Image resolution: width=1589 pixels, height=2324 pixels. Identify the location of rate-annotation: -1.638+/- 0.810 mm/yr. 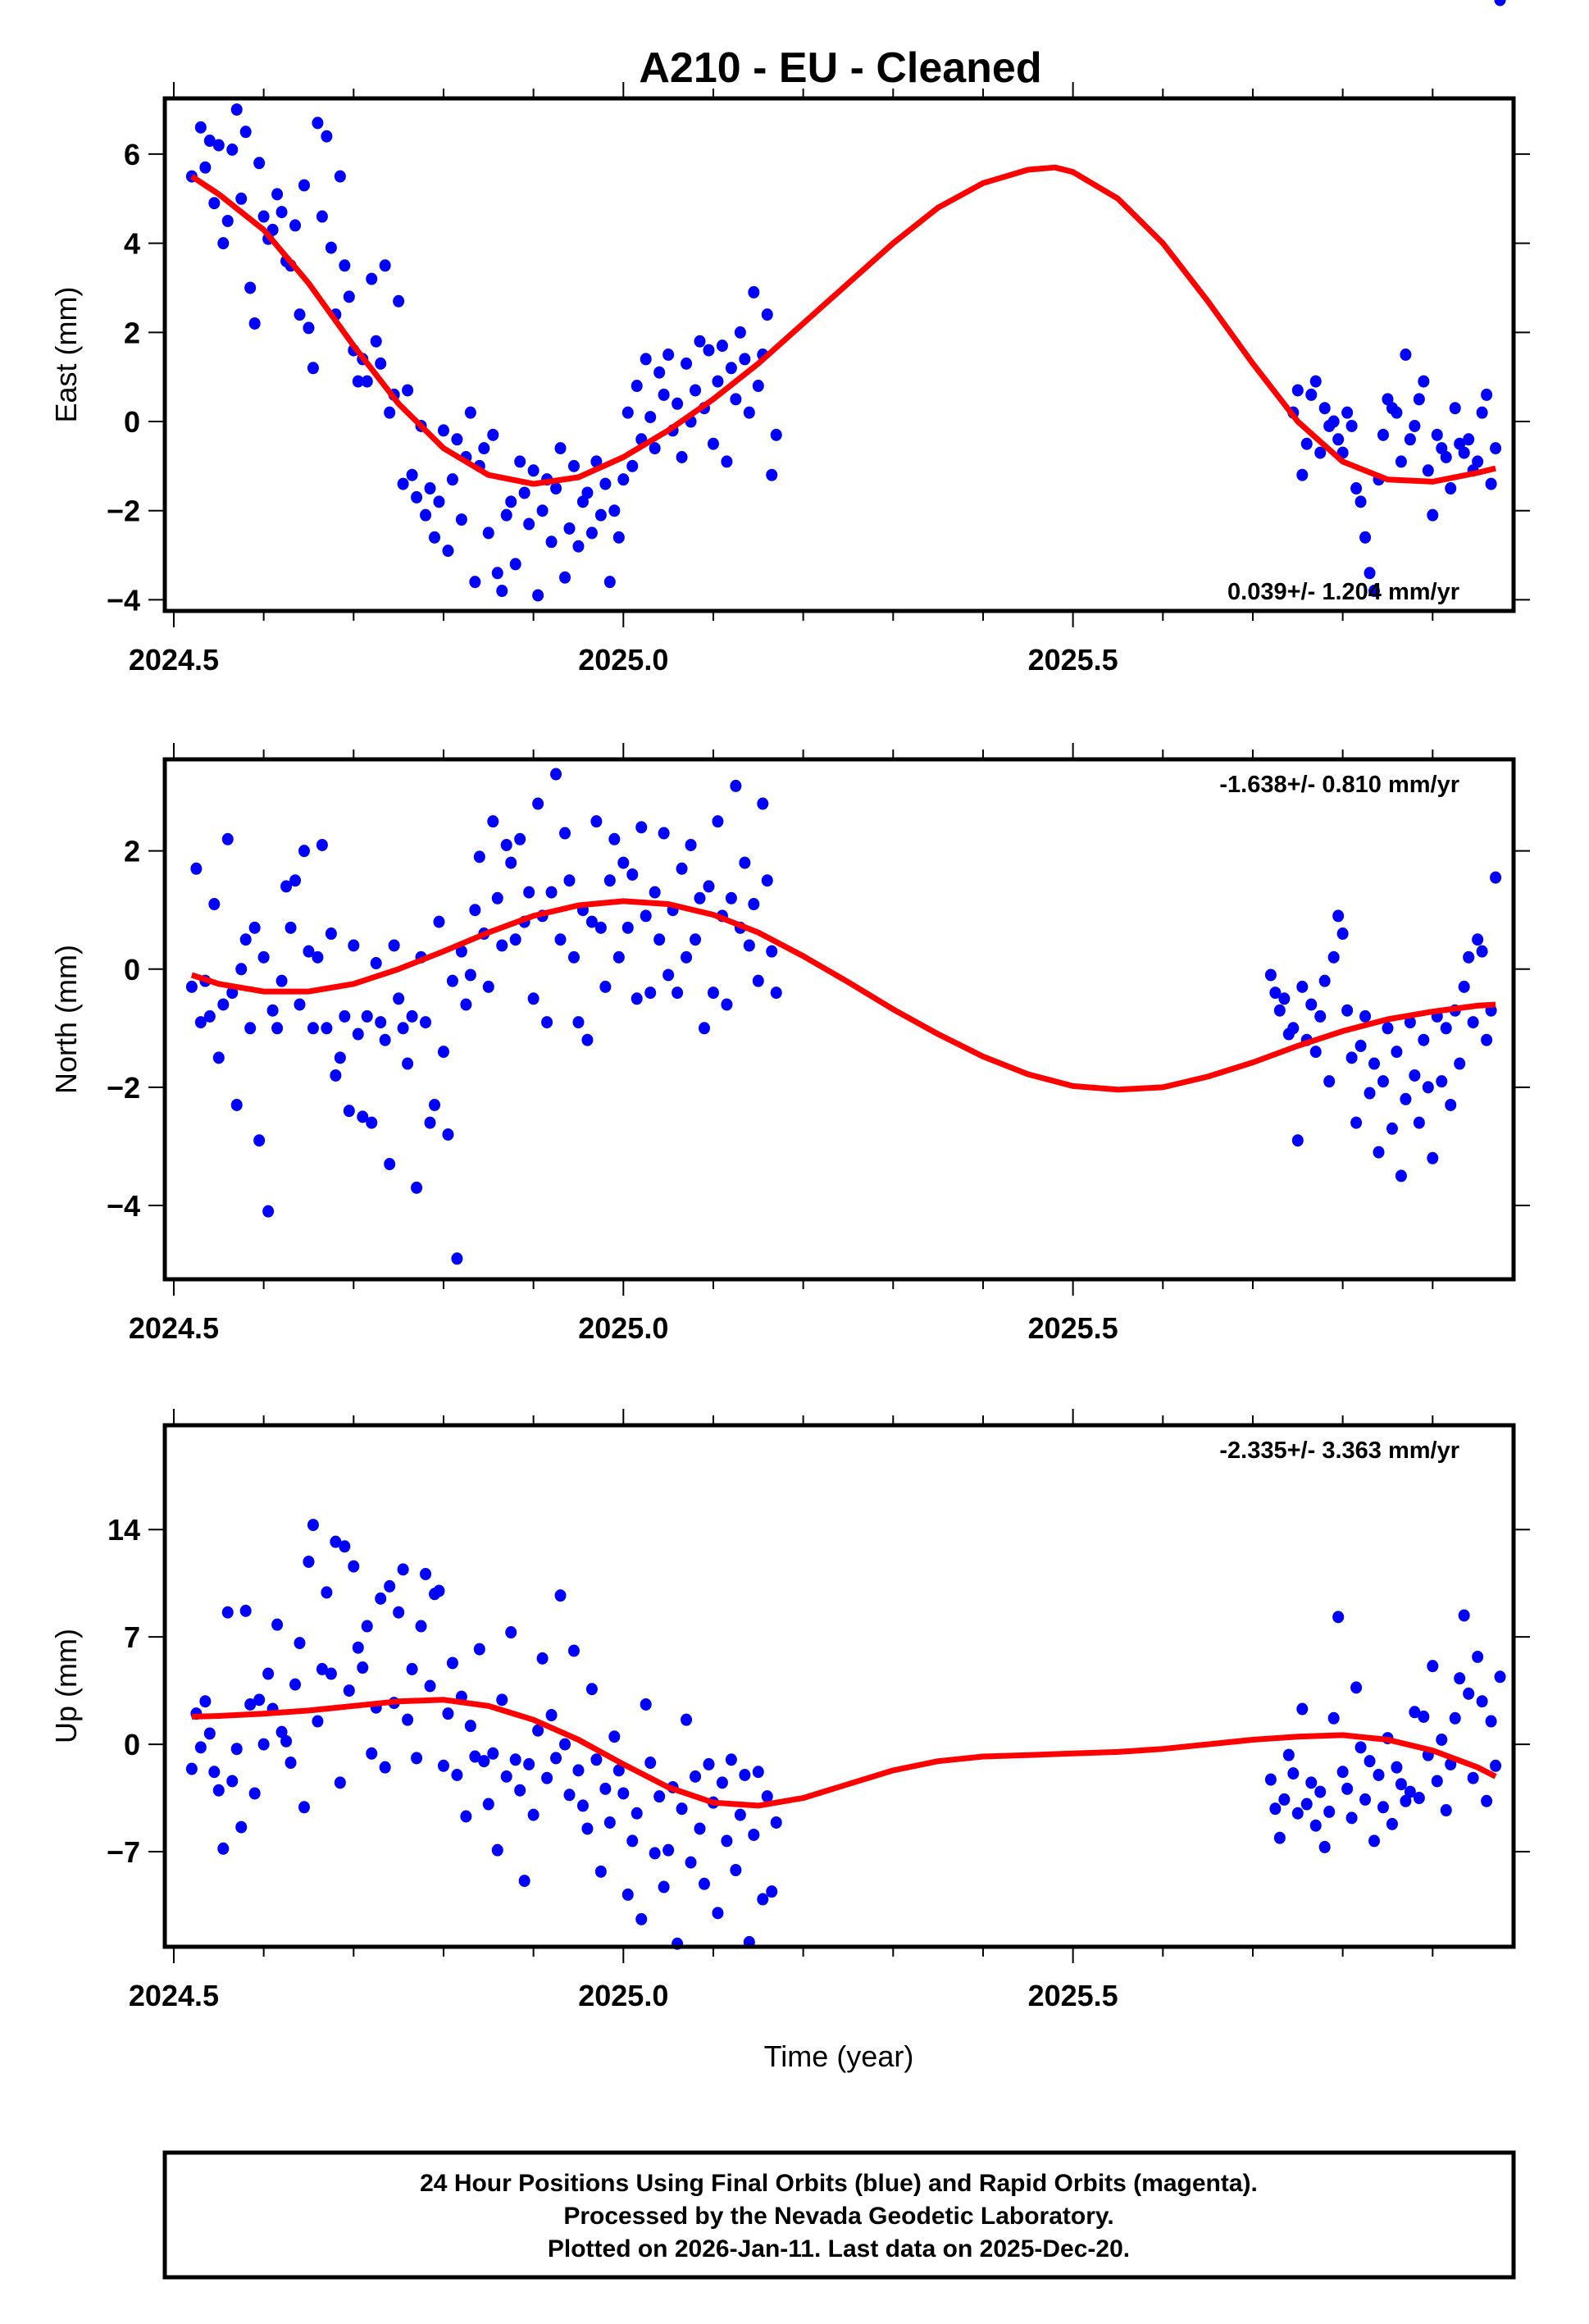
(1339, 785).